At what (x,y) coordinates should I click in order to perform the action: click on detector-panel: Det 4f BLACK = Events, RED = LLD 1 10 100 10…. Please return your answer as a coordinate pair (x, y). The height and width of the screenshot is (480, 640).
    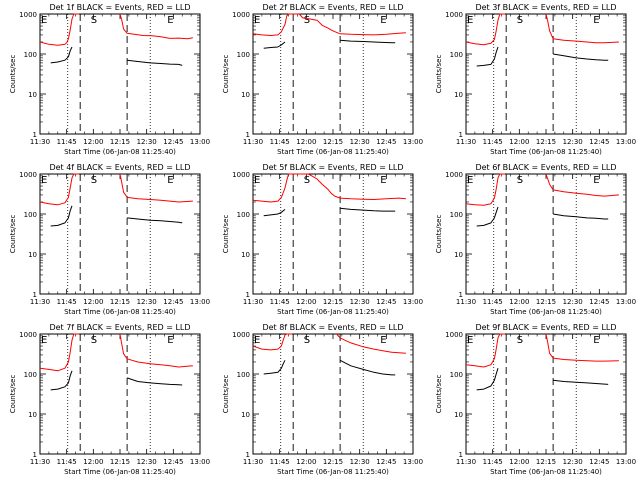
    Looking at the image, I should click on (109, 239).